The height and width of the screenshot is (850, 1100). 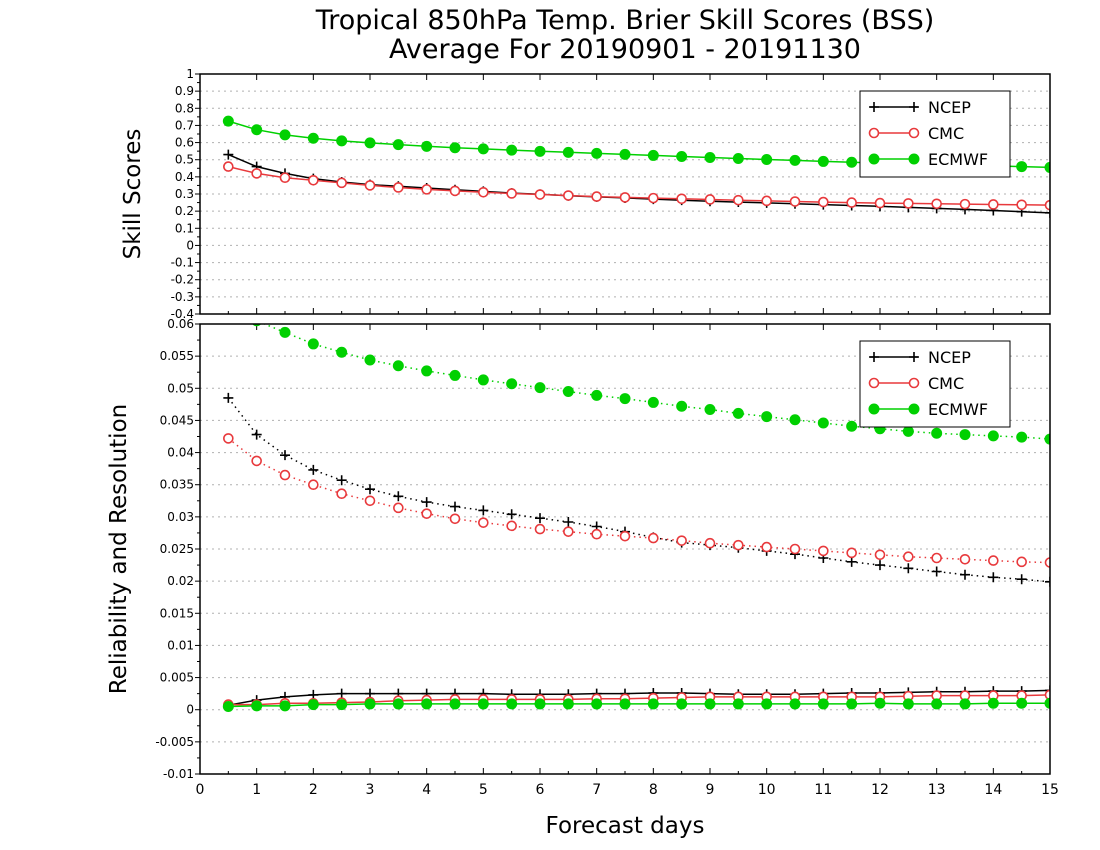 What do you see at coordinates (177, 356) in the screenshot?
I see `bottom-y-tick-label: 0.055` at bounding box center [177, 356].